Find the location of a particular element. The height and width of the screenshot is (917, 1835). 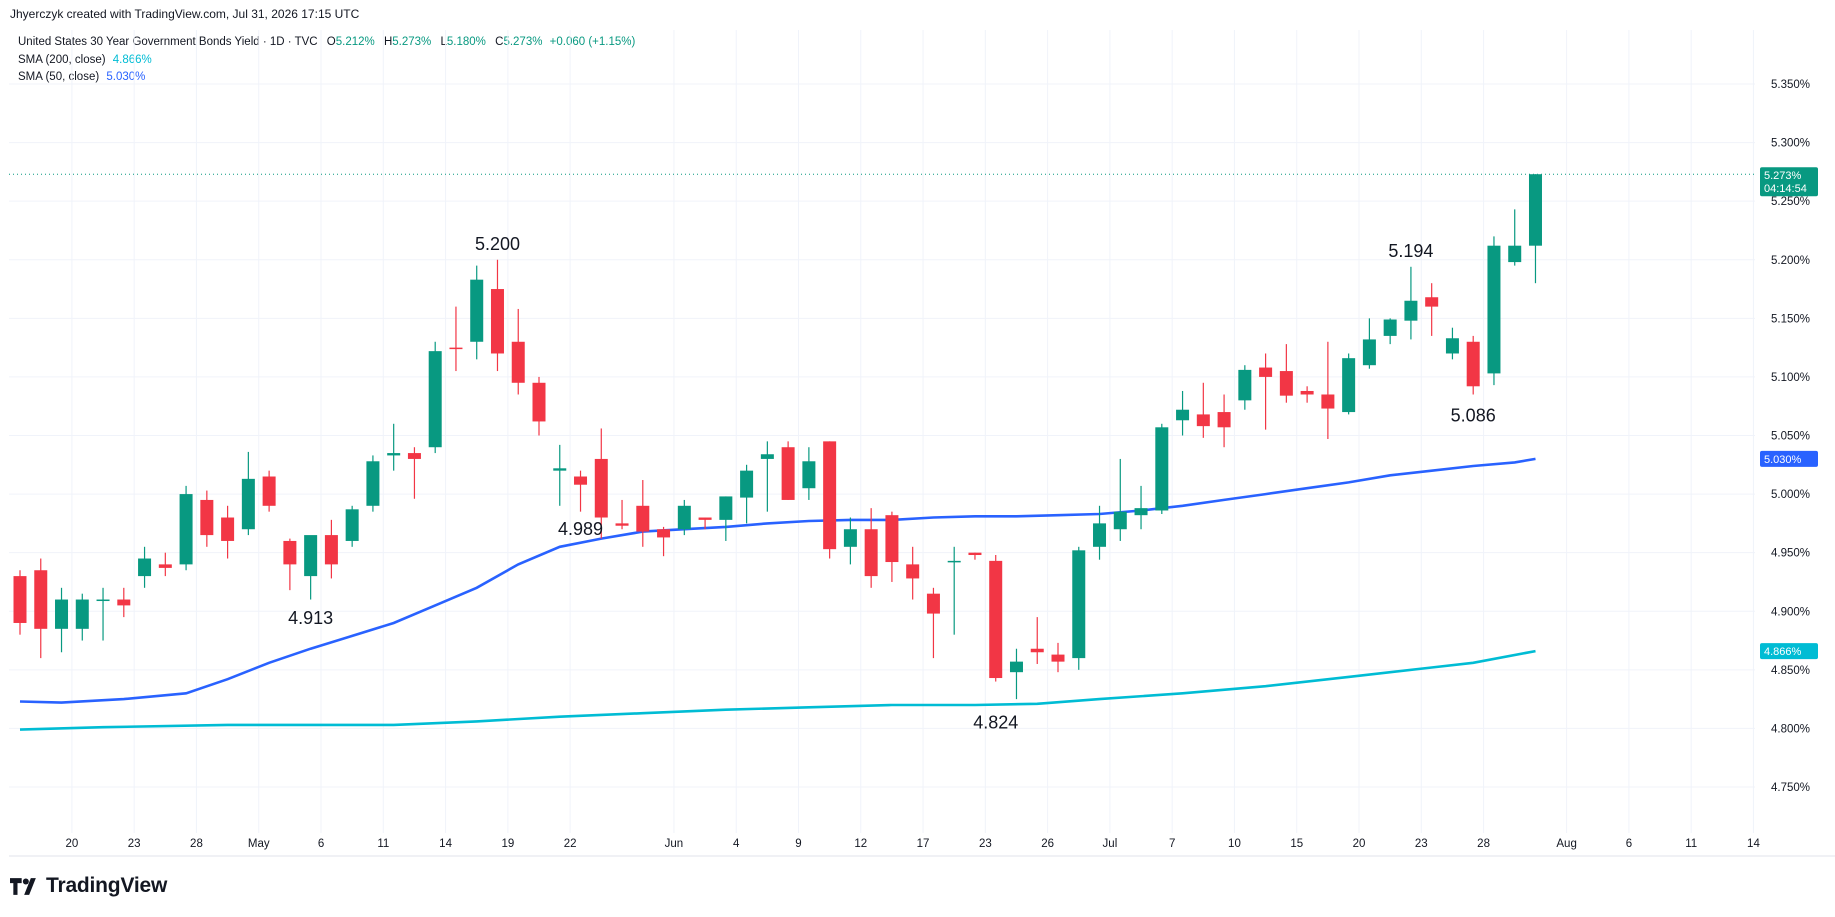

open-label: O is located at coordinates (331, 42).